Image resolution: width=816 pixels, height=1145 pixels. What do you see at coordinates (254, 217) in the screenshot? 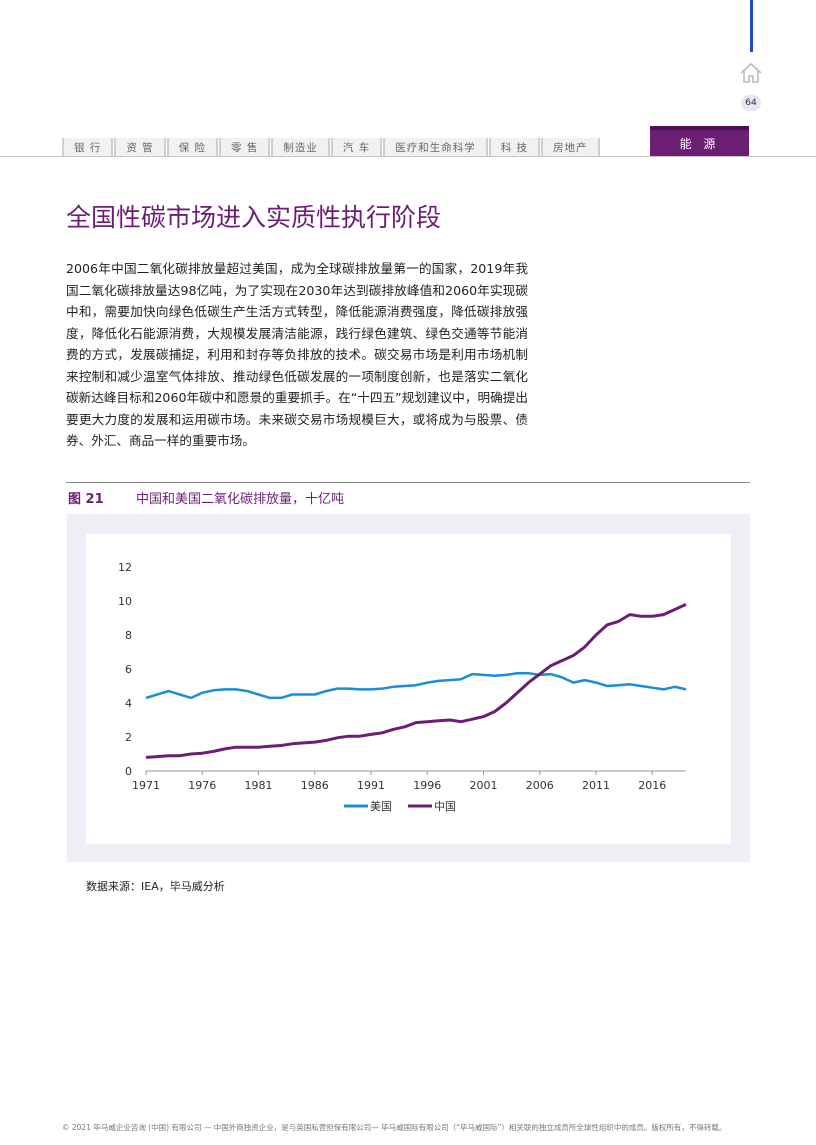
I see `page-title: 全国性碳市场进入实质性执行阶段` at bounding box center [254, 217].